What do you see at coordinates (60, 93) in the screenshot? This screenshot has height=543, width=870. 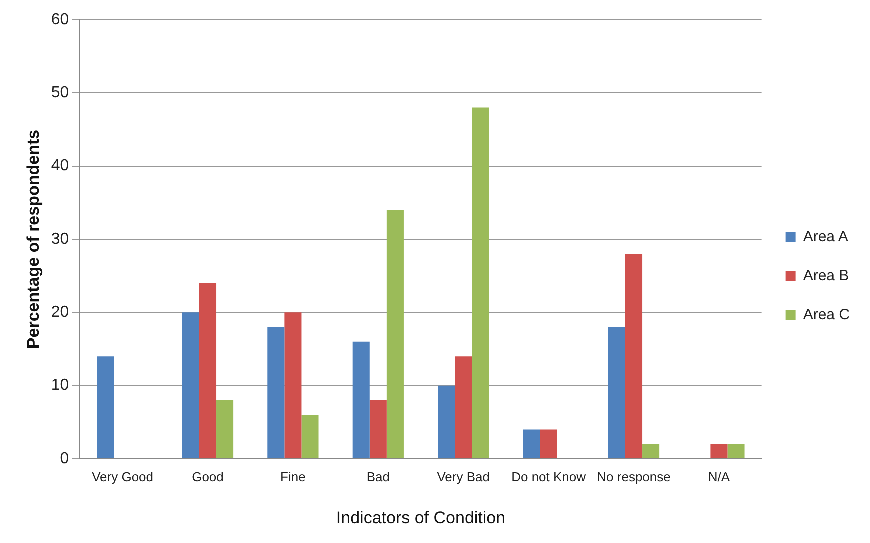 I see `y-tick-label: 50` at bounding box center [60, 93].